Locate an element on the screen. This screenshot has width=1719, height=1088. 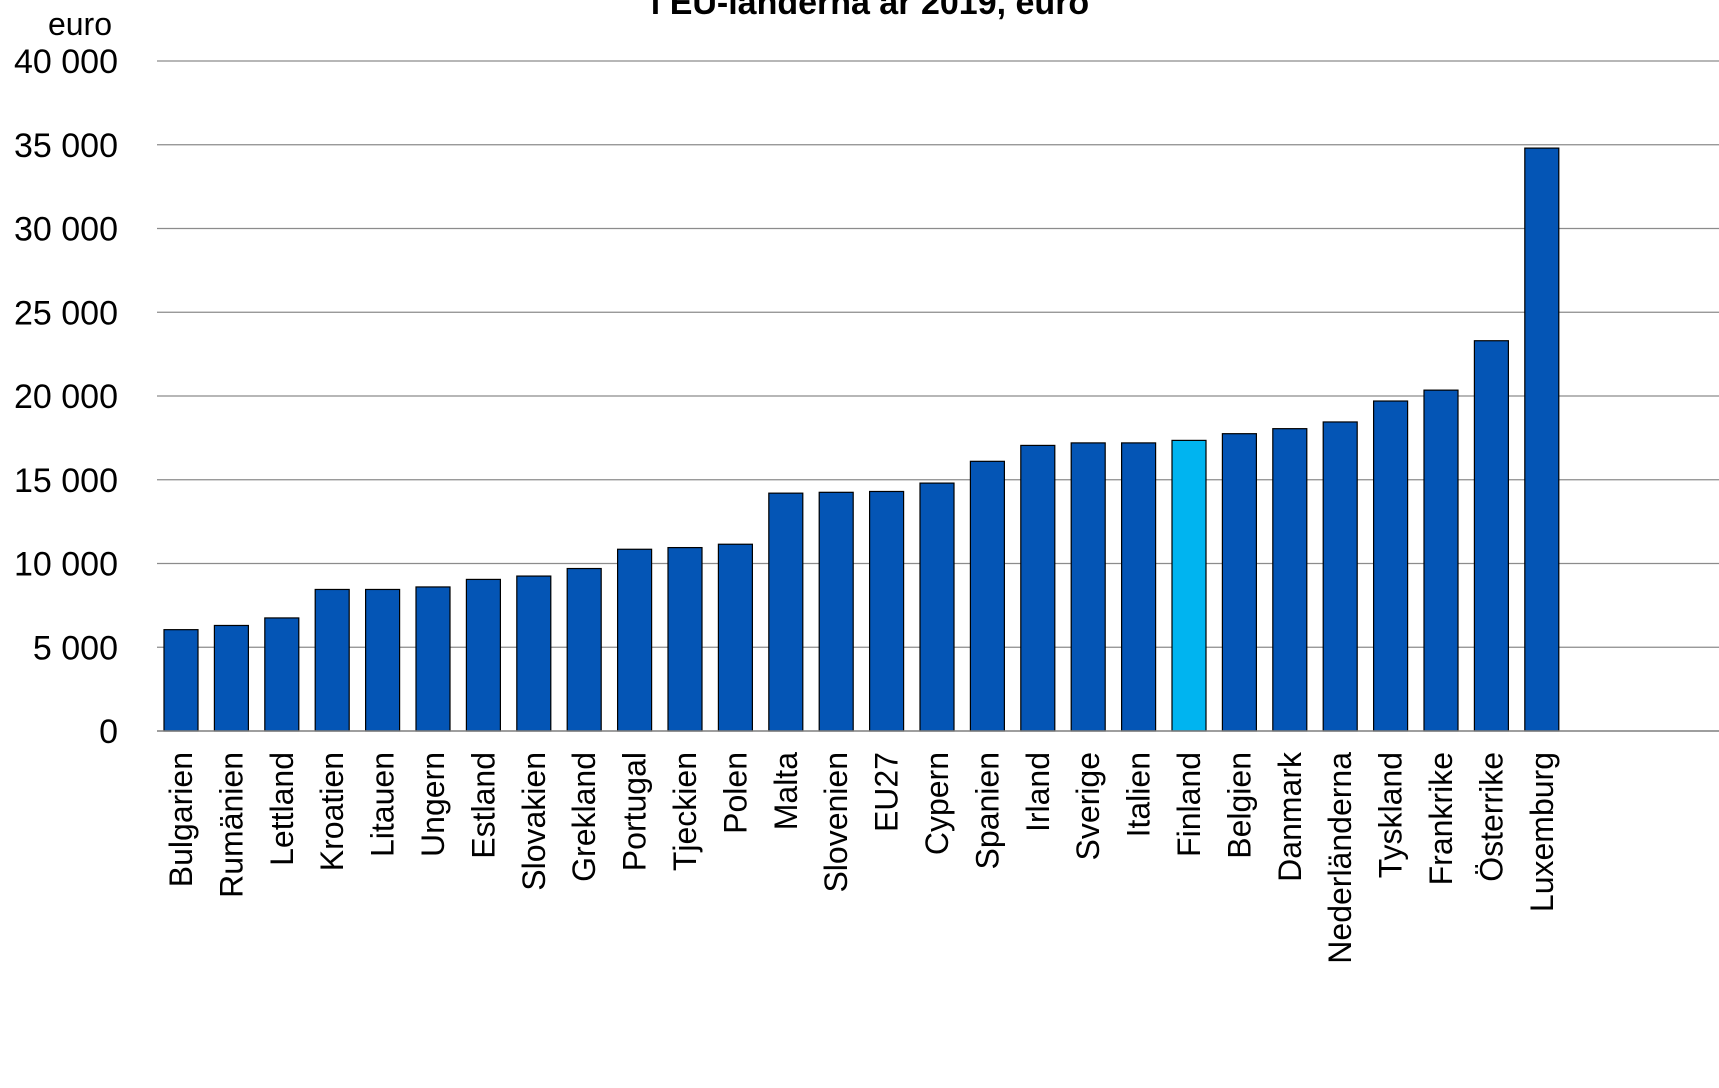
bar-cypern is located at coordinates (937, 607).